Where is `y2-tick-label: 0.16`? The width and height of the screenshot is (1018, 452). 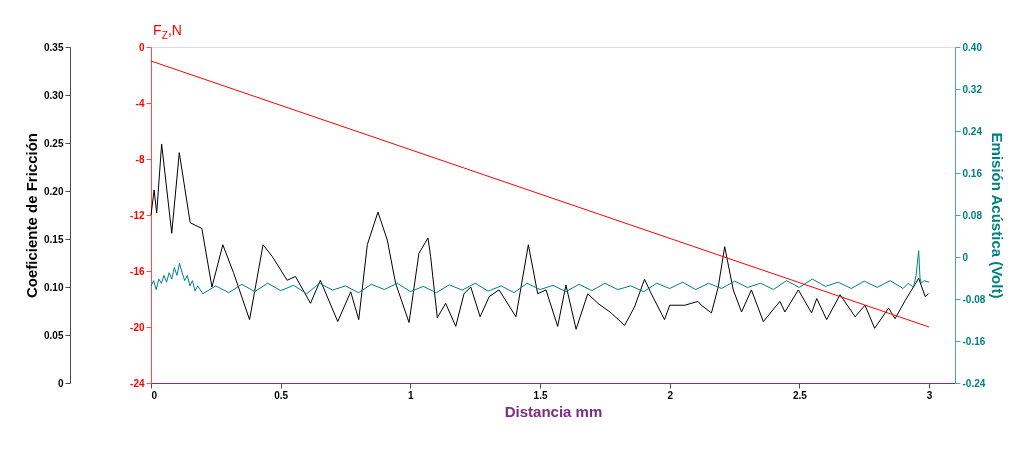
y2-tick-label: 0.16 is located at coordinates (972, 173).